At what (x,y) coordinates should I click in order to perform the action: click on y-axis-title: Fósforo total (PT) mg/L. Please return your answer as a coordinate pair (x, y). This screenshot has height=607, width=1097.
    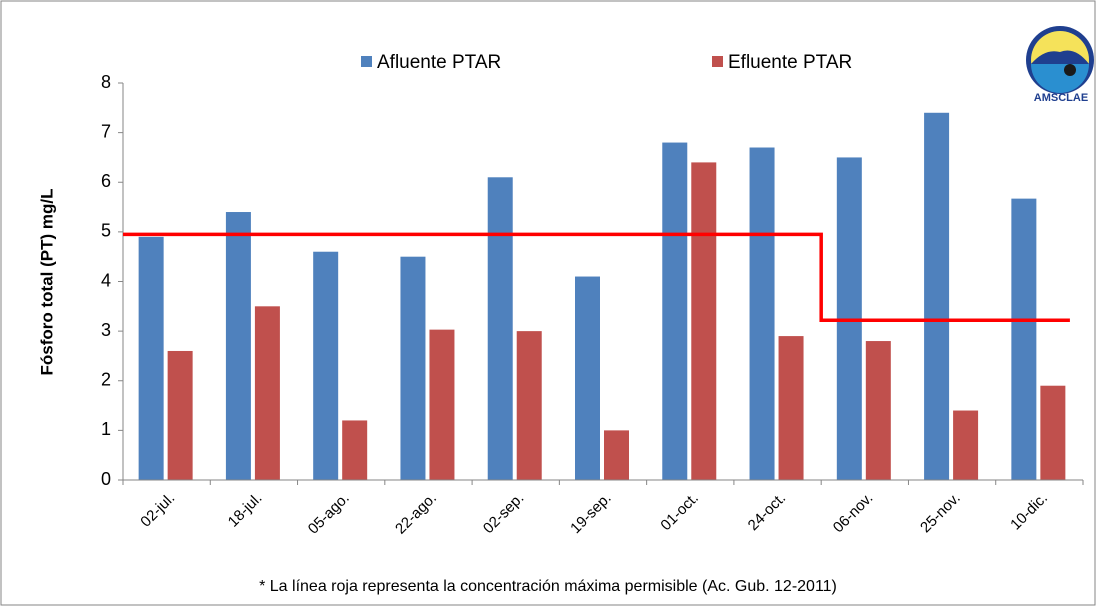
    Looking at the image, I should click on (46, 282).